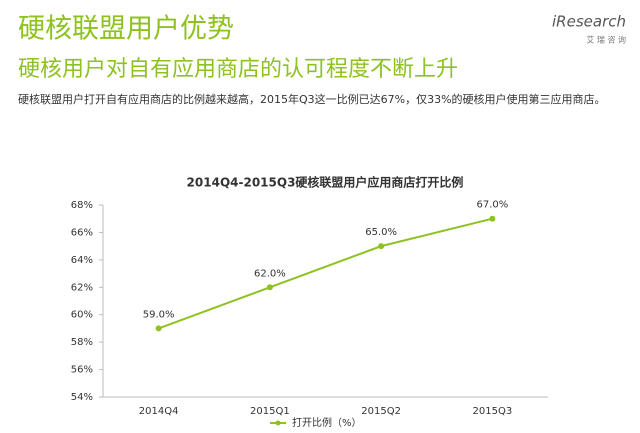 Image resolution: width=640 pixels, height=433 pixels. I want to click on slide-title: 硬核联盟用户优势, so click(126, 29).